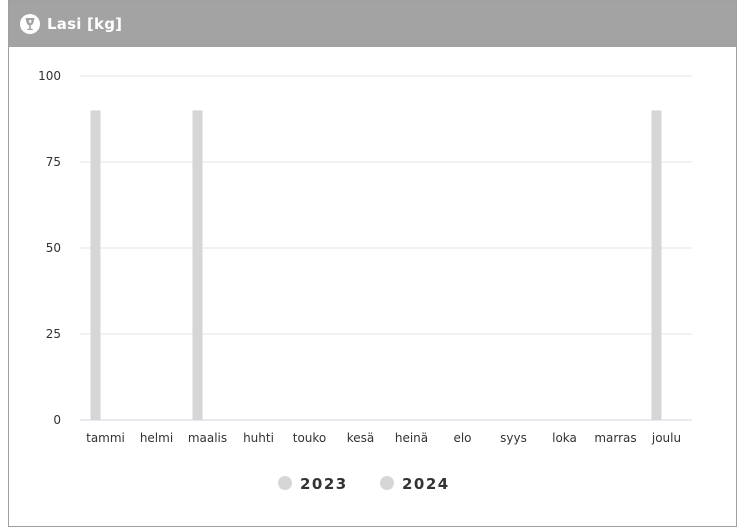 The height and width of the screenshot is (531, 746). I want to click on bar-2023-maalis, so click(197, 265).